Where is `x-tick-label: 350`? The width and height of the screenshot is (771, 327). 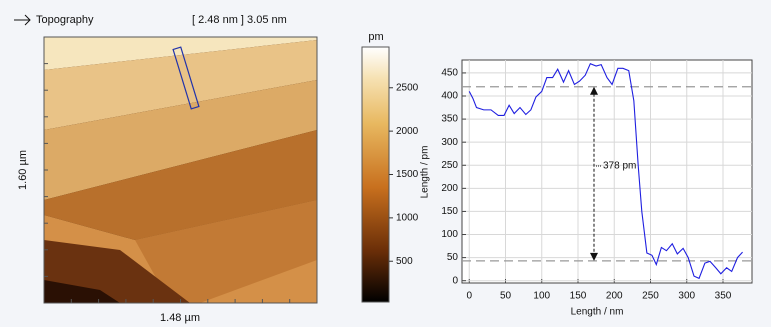
x-tick-label: 350 is located at coordinates (723, 296).